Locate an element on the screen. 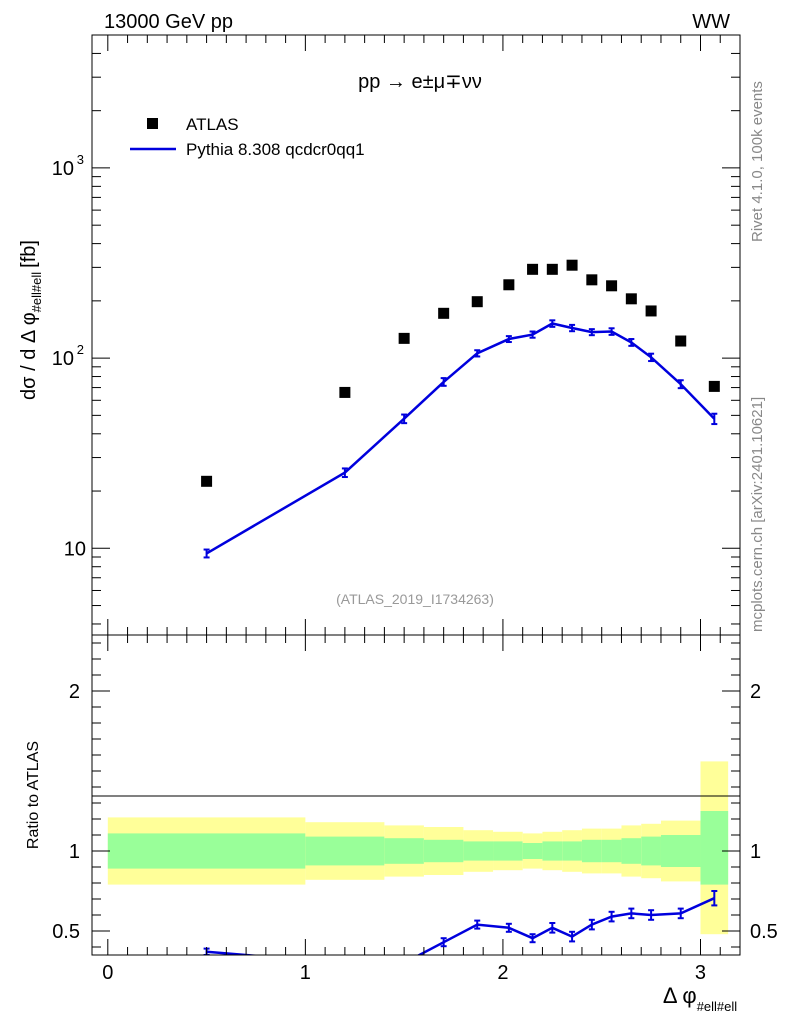  legend-label-atlas: ATLAS is located at coordinates (212, 124).